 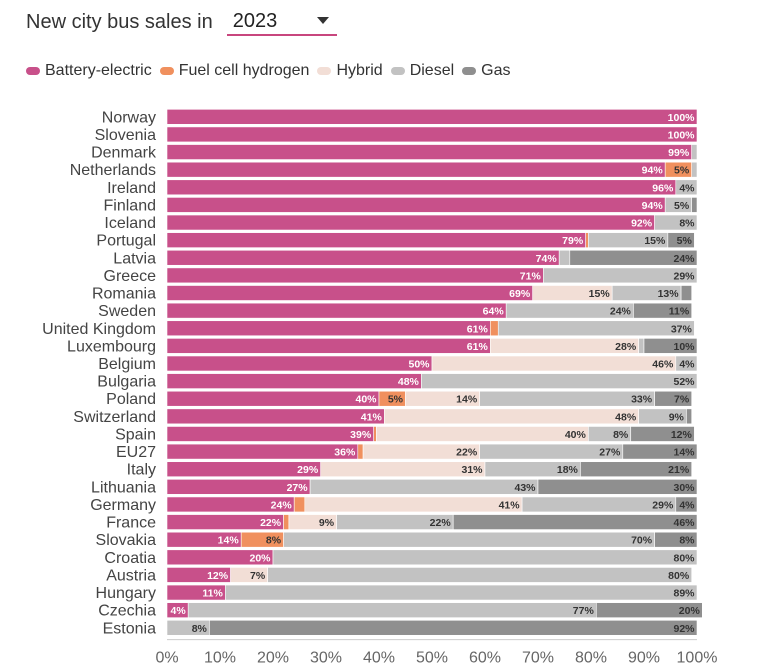 What do you see at coordinates (181, 22) in the screenshot?
I see `chart-header: New city bus sales in 2023` at bounding box center [181, 22].